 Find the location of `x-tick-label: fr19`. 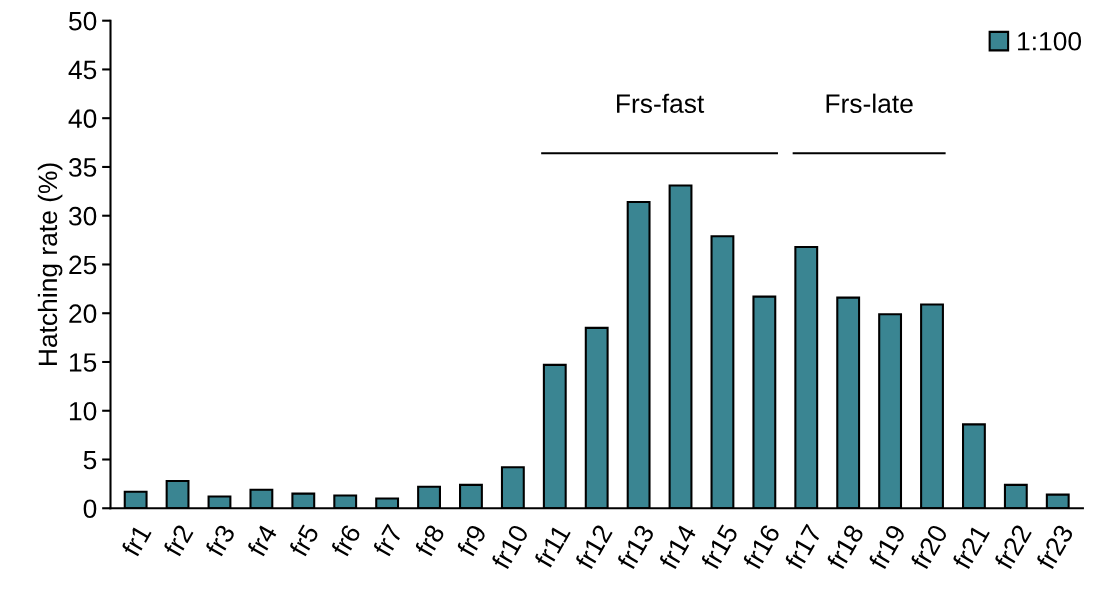

x-tick-label: fr19 is located at coordinates (887, 547).